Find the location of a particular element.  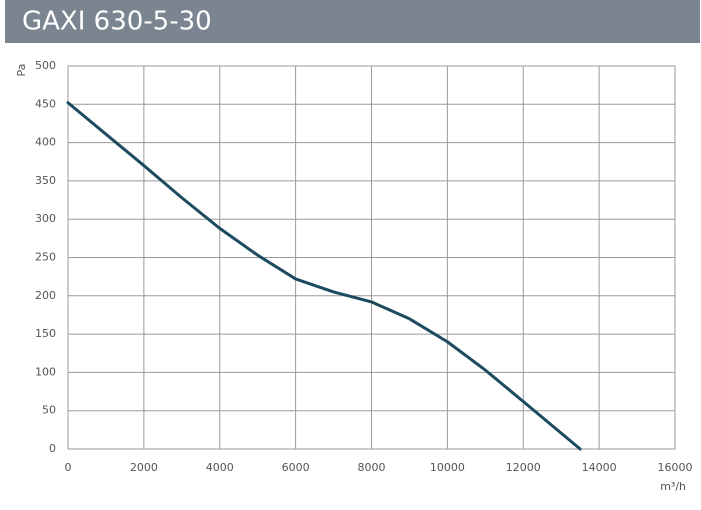

y-tick-label: 300 is located at coordinates (45, 218).